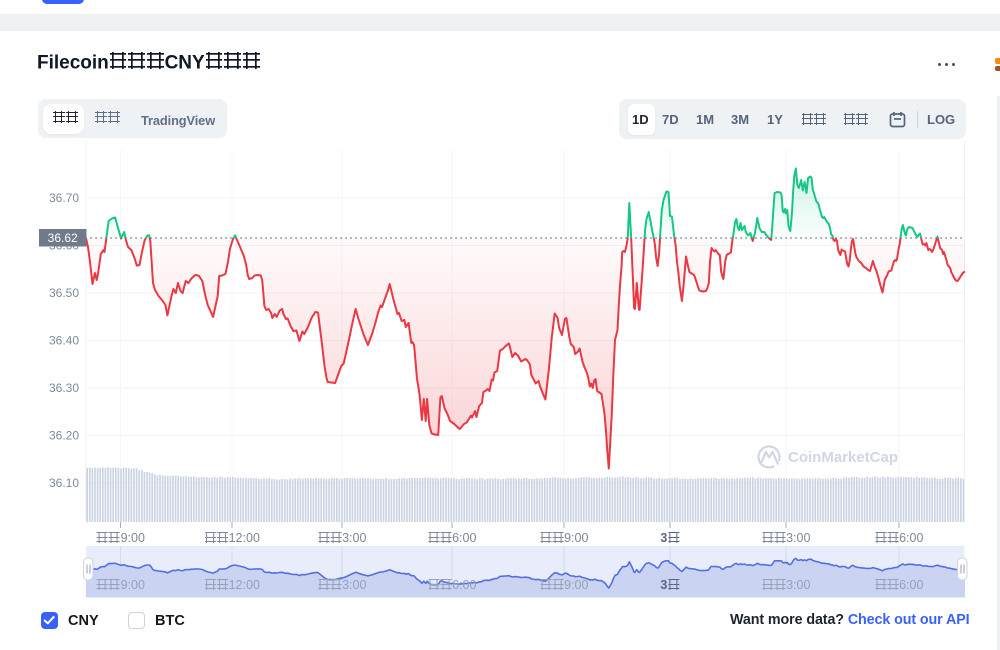 The width and height of the screenshot is (1000, 650). Describe the element at coordinates (64, 483) in the screenshot. I see `svg-text: 36.10` at that location.